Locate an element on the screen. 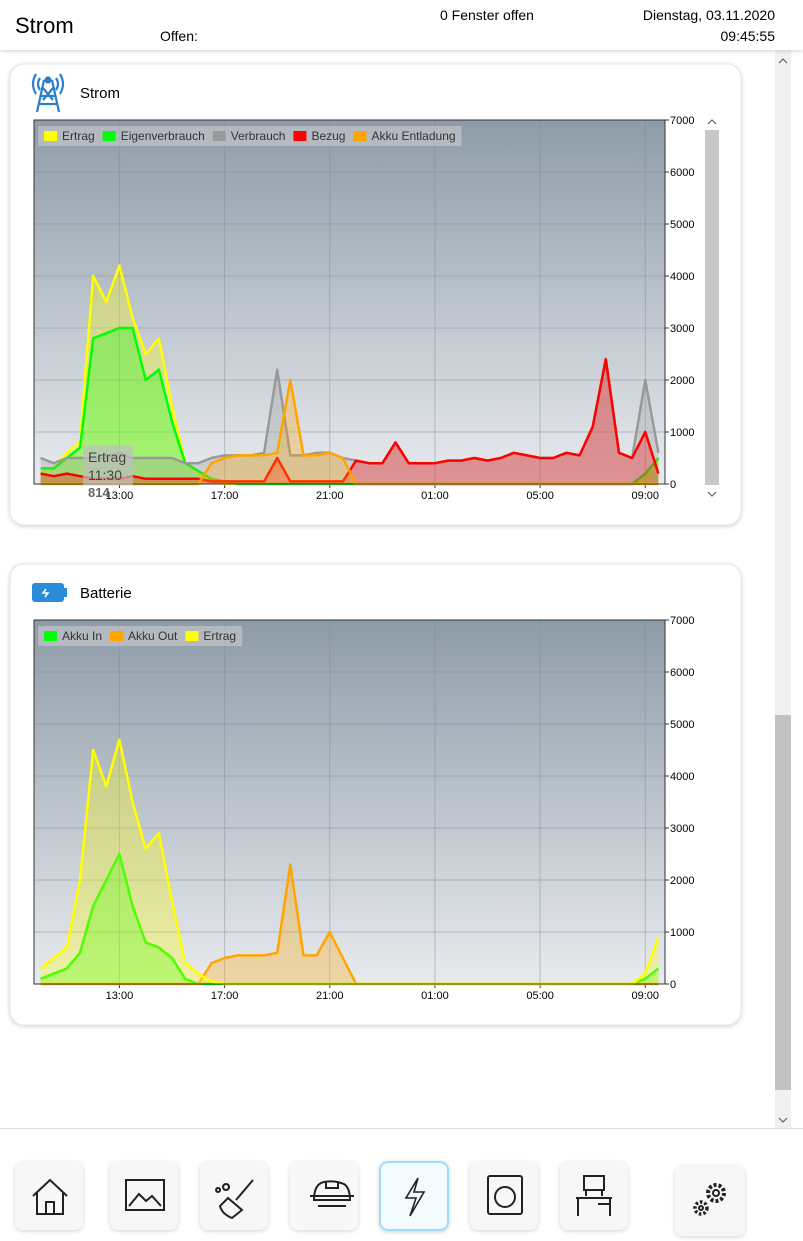 This screenshot has height=1241, width=803. home-icon is located at coordinates (50, 1196).